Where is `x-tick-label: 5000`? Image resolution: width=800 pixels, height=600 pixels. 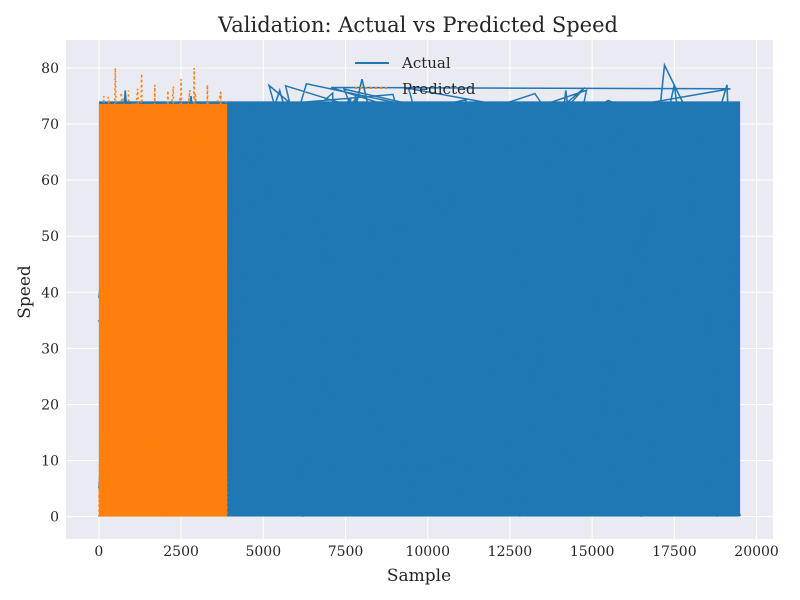
x-tick-label: 5000 is located at coordinates (263, 552).